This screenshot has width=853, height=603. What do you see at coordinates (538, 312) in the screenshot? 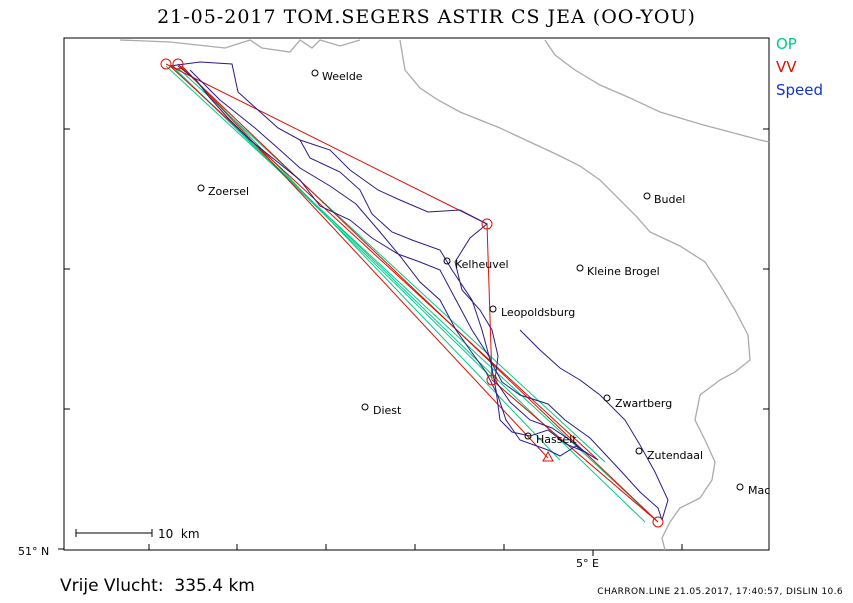
I see `town-label: Leopoldsburg` at bounding box center [538, 312].